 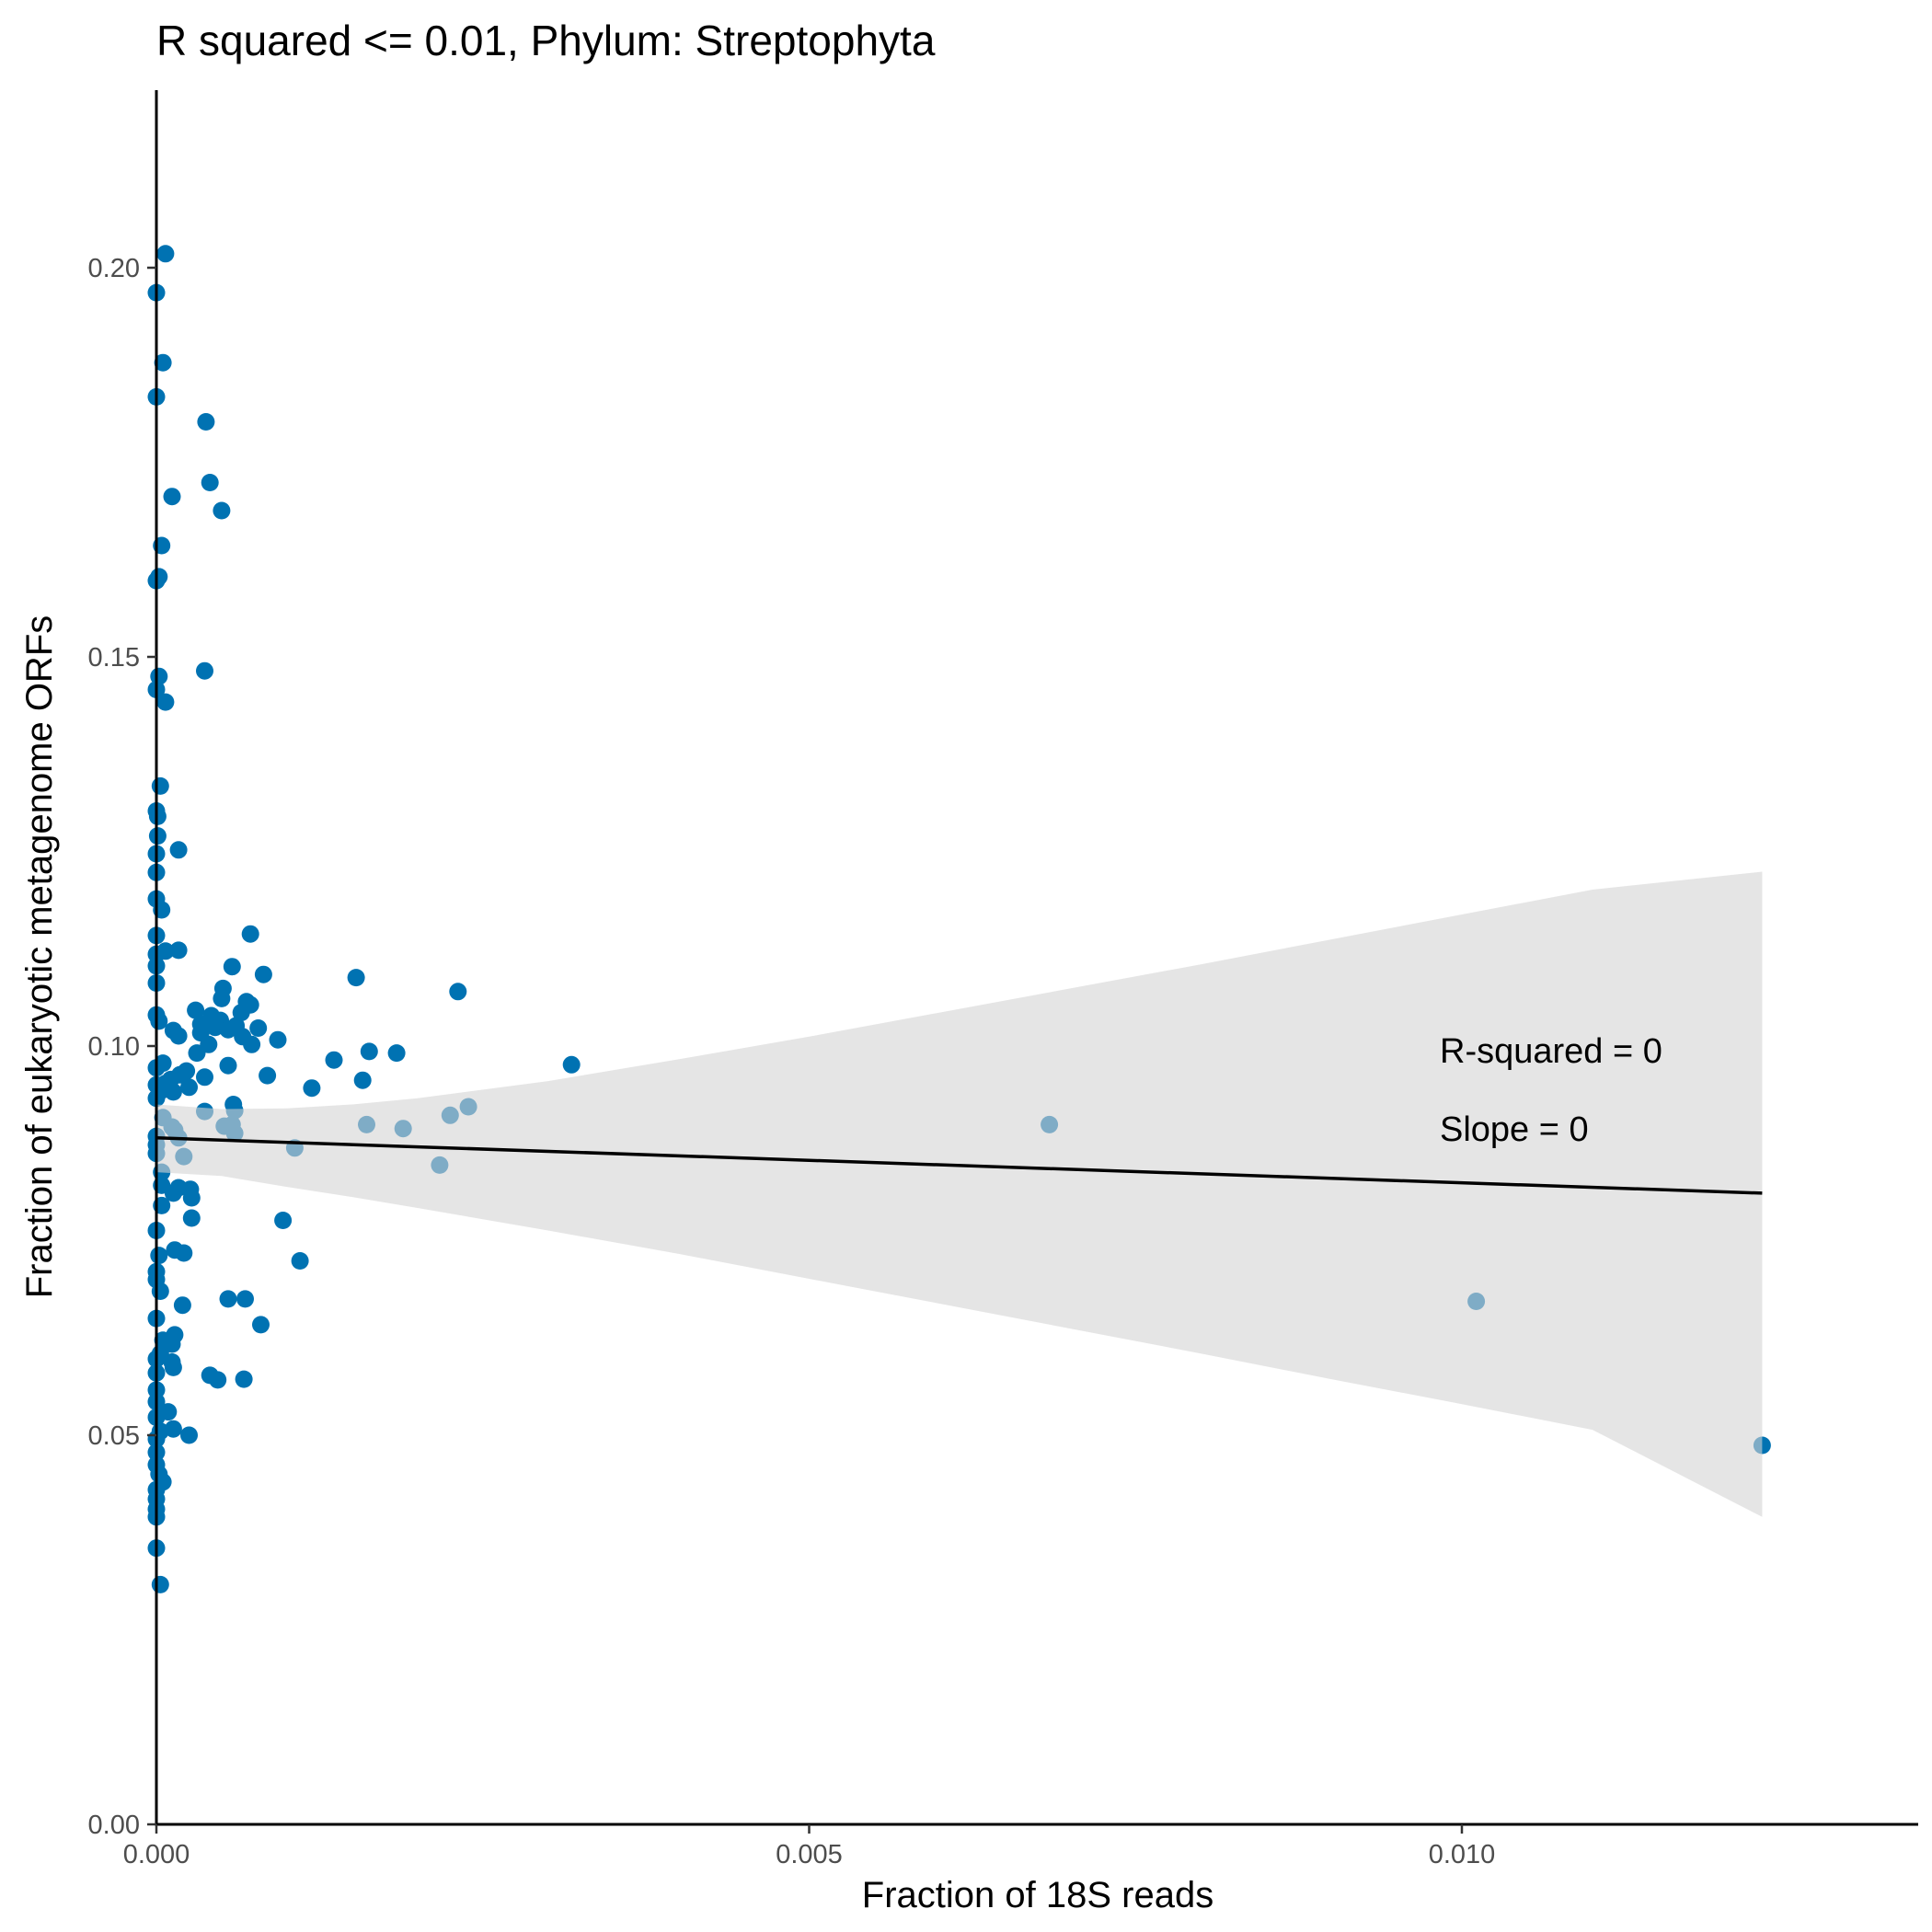 What do you see at coordinates (1551, 1051) in the screenshot?
I see `r-squared-annotation: R-squared = 0` at bounding box center [1551, 1051].